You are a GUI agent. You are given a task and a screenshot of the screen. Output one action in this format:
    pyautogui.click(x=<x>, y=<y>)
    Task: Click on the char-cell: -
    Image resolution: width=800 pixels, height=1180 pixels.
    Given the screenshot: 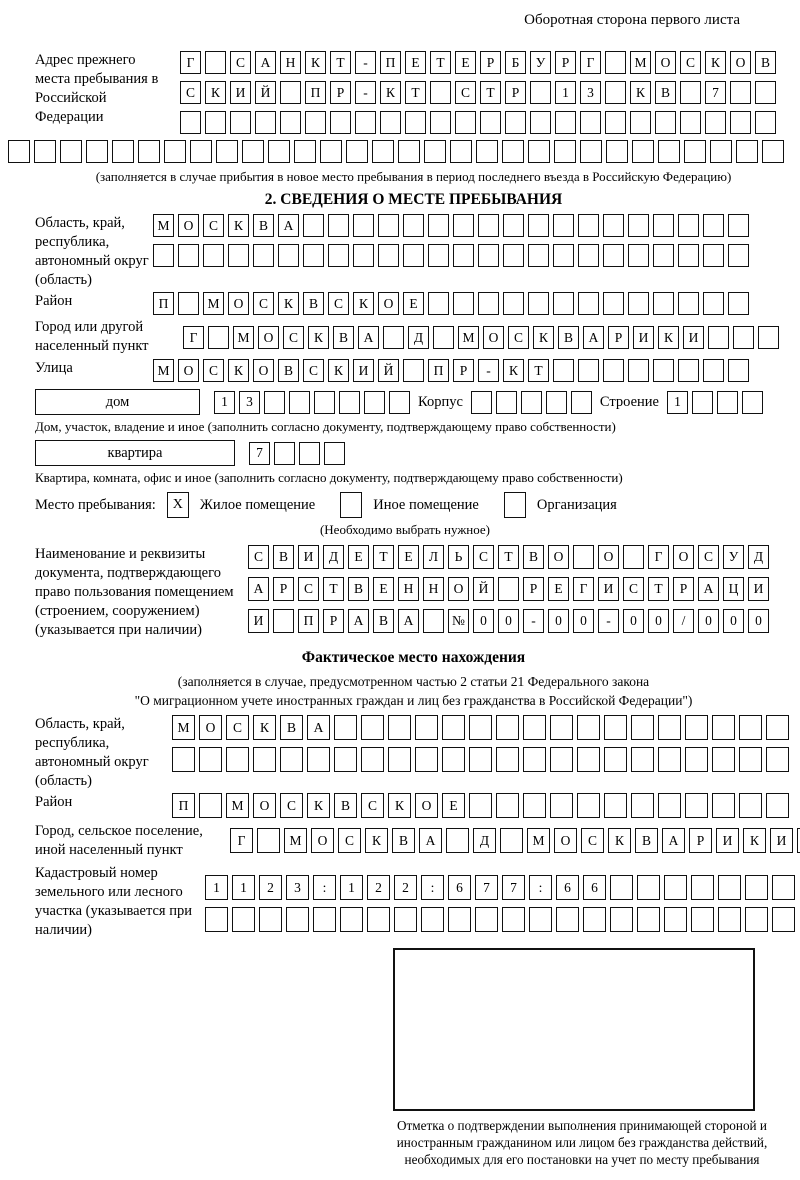 What is the action you would take?
    pyautogui.click(x=533, y=621)
    